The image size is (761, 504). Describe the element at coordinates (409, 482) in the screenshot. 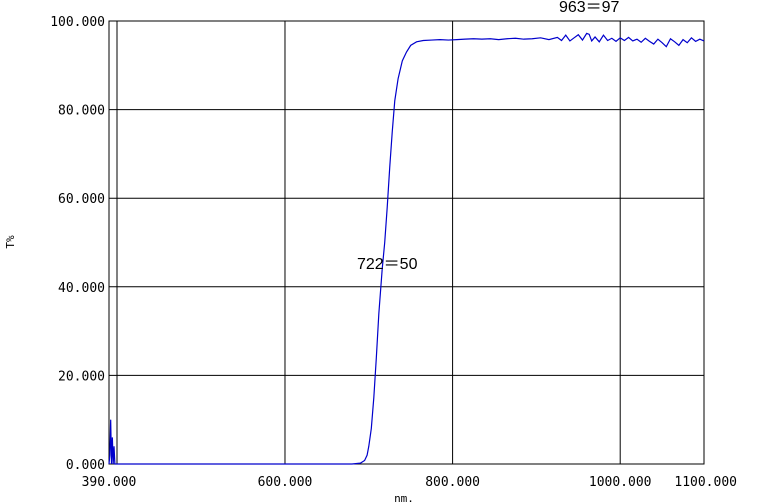

I see `x-tick-labels: 390.000 600.000 800.000 1000.000 1100.000` at that location.